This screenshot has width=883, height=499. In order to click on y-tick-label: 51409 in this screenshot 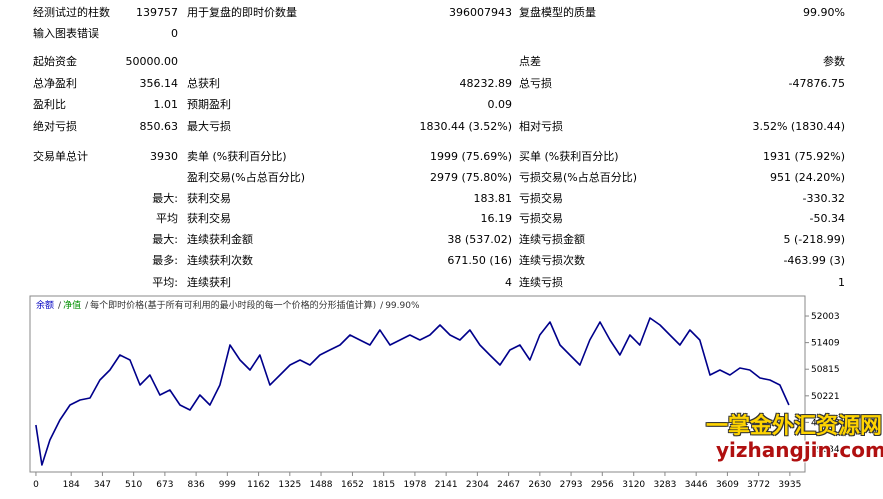, I will do `click(825, 344)`.